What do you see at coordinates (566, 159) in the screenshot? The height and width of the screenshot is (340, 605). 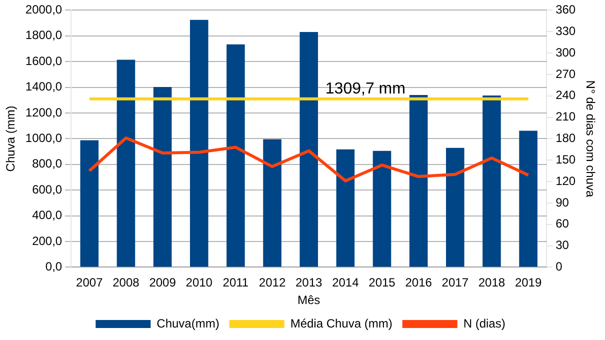 I see `y2-tick-label: 150` at bounding box center [566, 159].